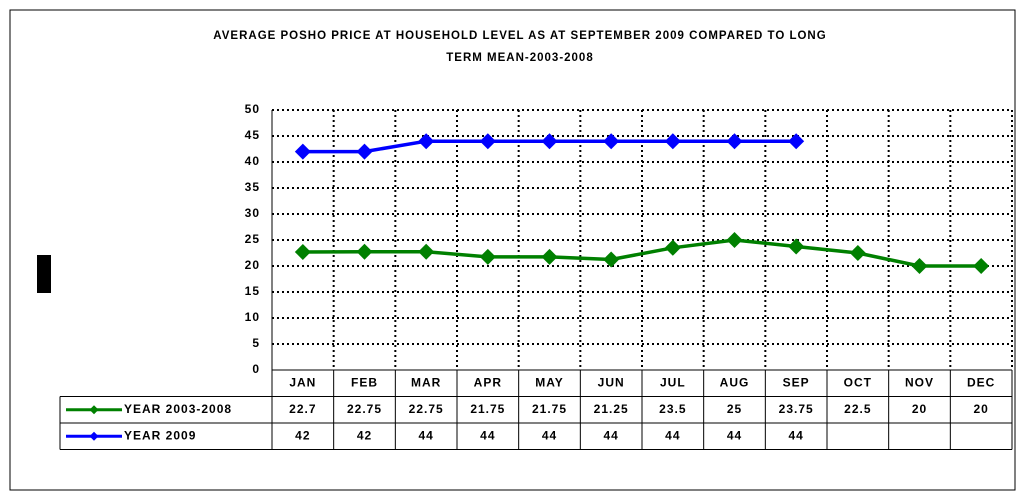  What do you see at coordinates (549, 382) in the screenshot?
I see `x-tick-label: MAY` at bounding box center [549, 382].